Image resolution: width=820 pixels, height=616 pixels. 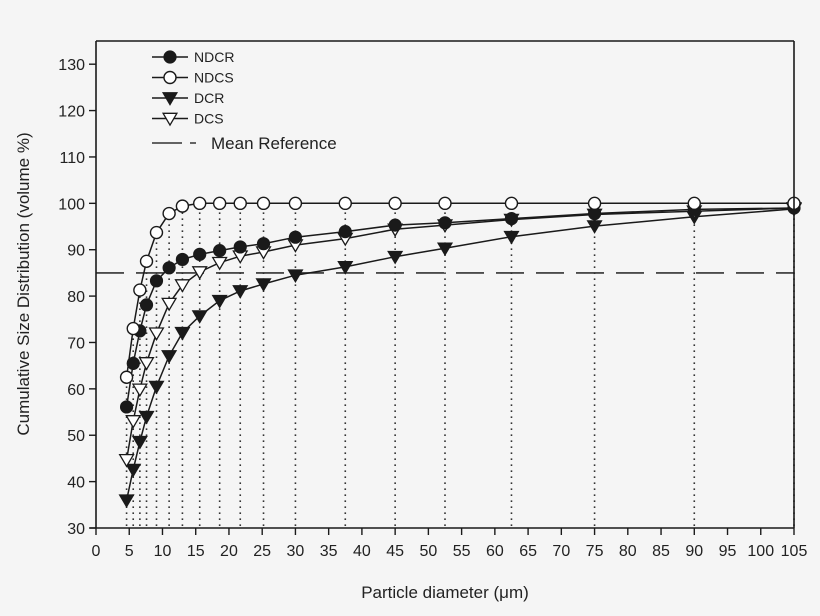 I want to click on legend-item-ndcs: NDCS, so click(x=193, y=78).